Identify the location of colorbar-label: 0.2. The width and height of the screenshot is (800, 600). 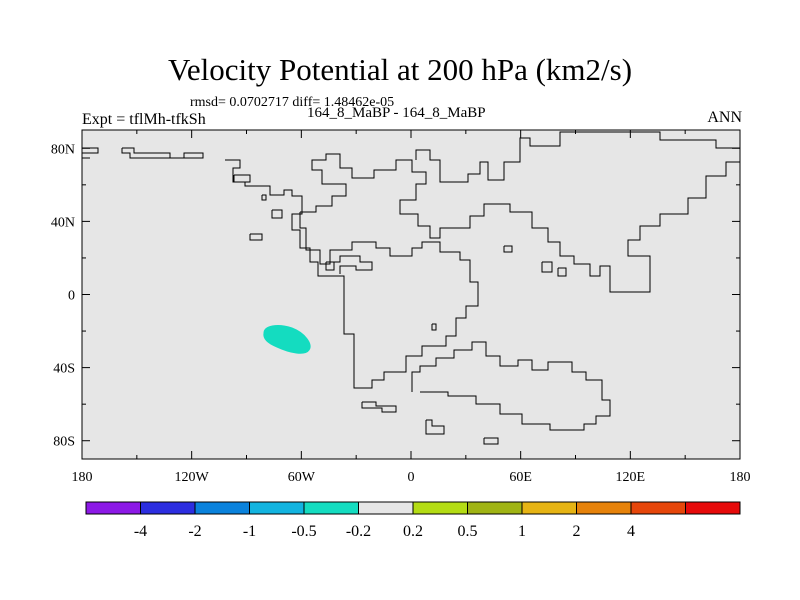
(413, 531).